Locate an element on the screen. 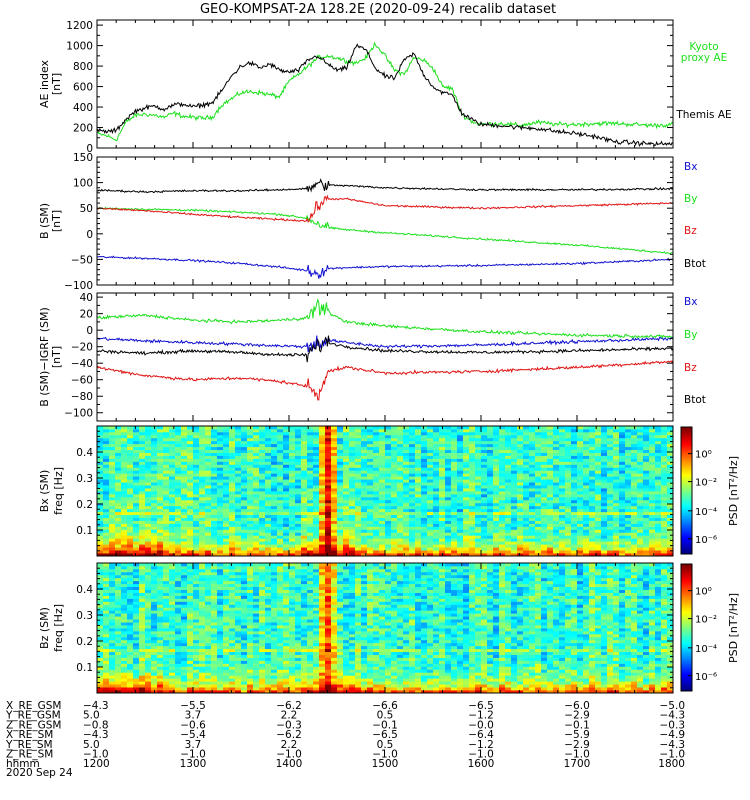  y-tick-label: 1000 is located at coordinates (79, 47).